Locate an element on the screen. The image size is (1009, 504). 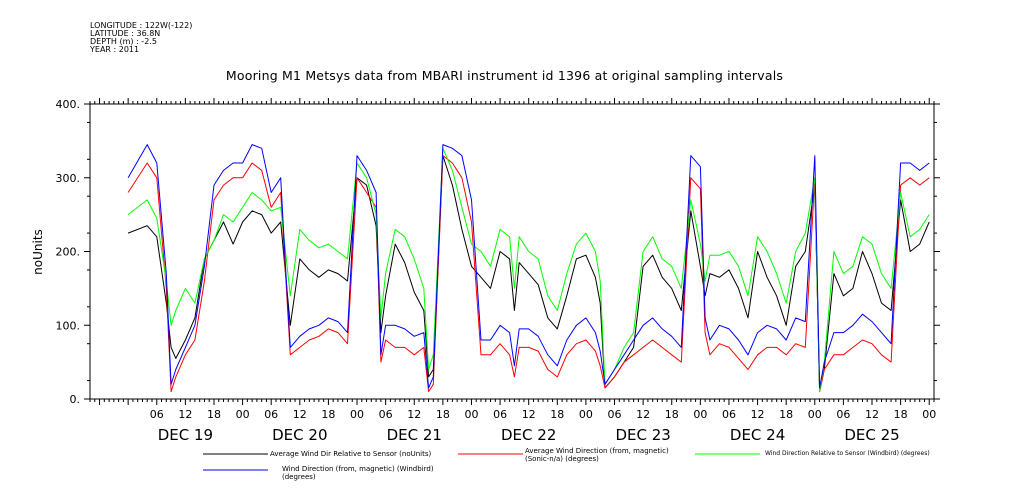
y-axis-label: noUnits is located at coordinates (38, 252).